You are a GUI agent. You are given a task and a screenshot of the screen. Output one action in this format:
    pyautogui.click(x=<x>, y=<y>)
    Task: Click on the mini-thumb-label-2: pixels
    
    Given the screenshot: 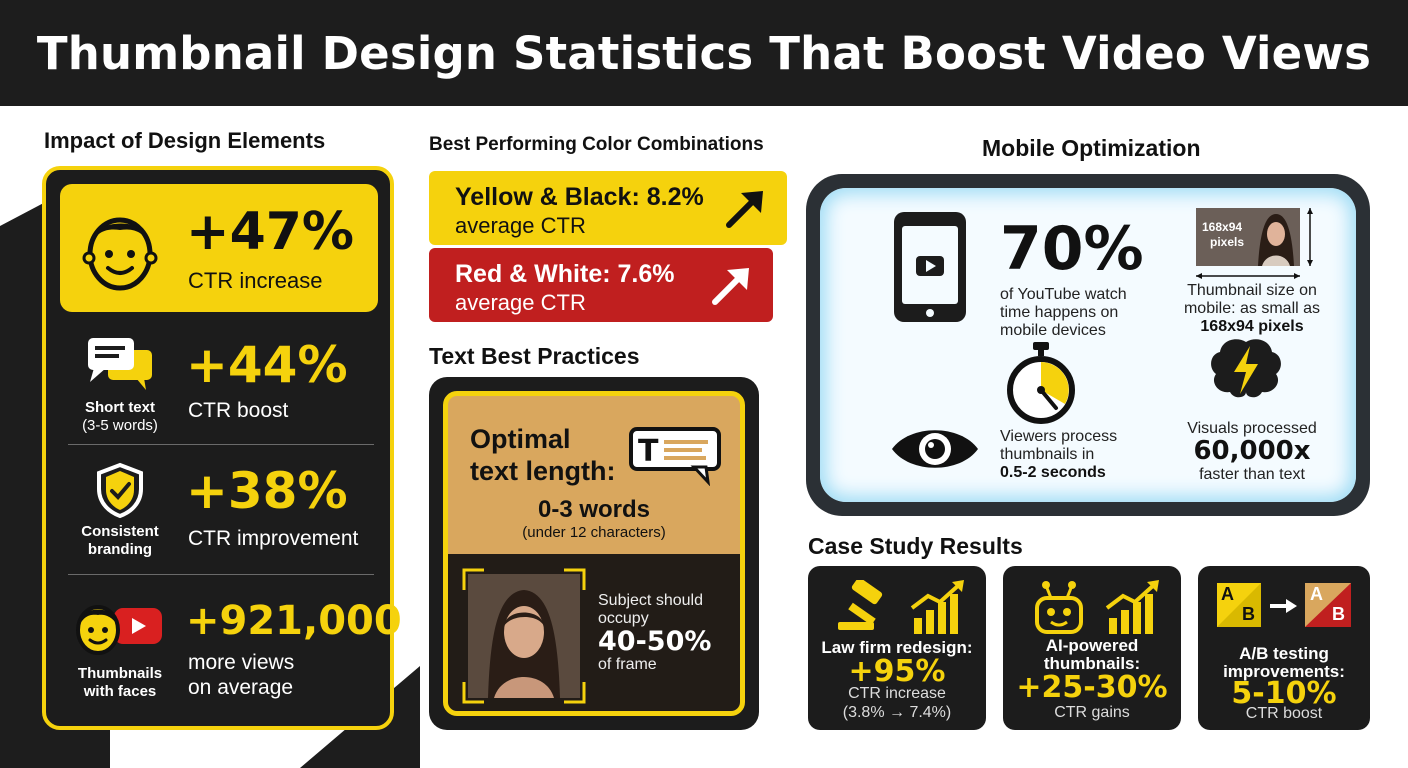 What is the action you would take?
    pyautogui.click(x=1227, y=242)
    